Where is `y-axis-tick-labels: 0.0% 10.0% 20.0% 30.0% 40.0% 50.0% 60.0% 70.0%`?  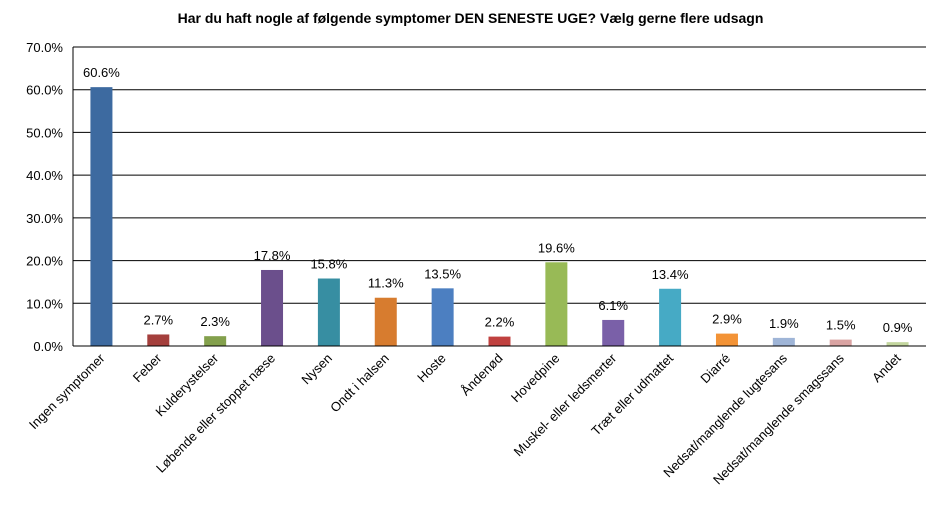 y-axis-tick-labels: 0.0% 10.0% 20.0% 30.0% 40.0% 50.0% 60.0% 70.0% is located at coordinates (44, 197).